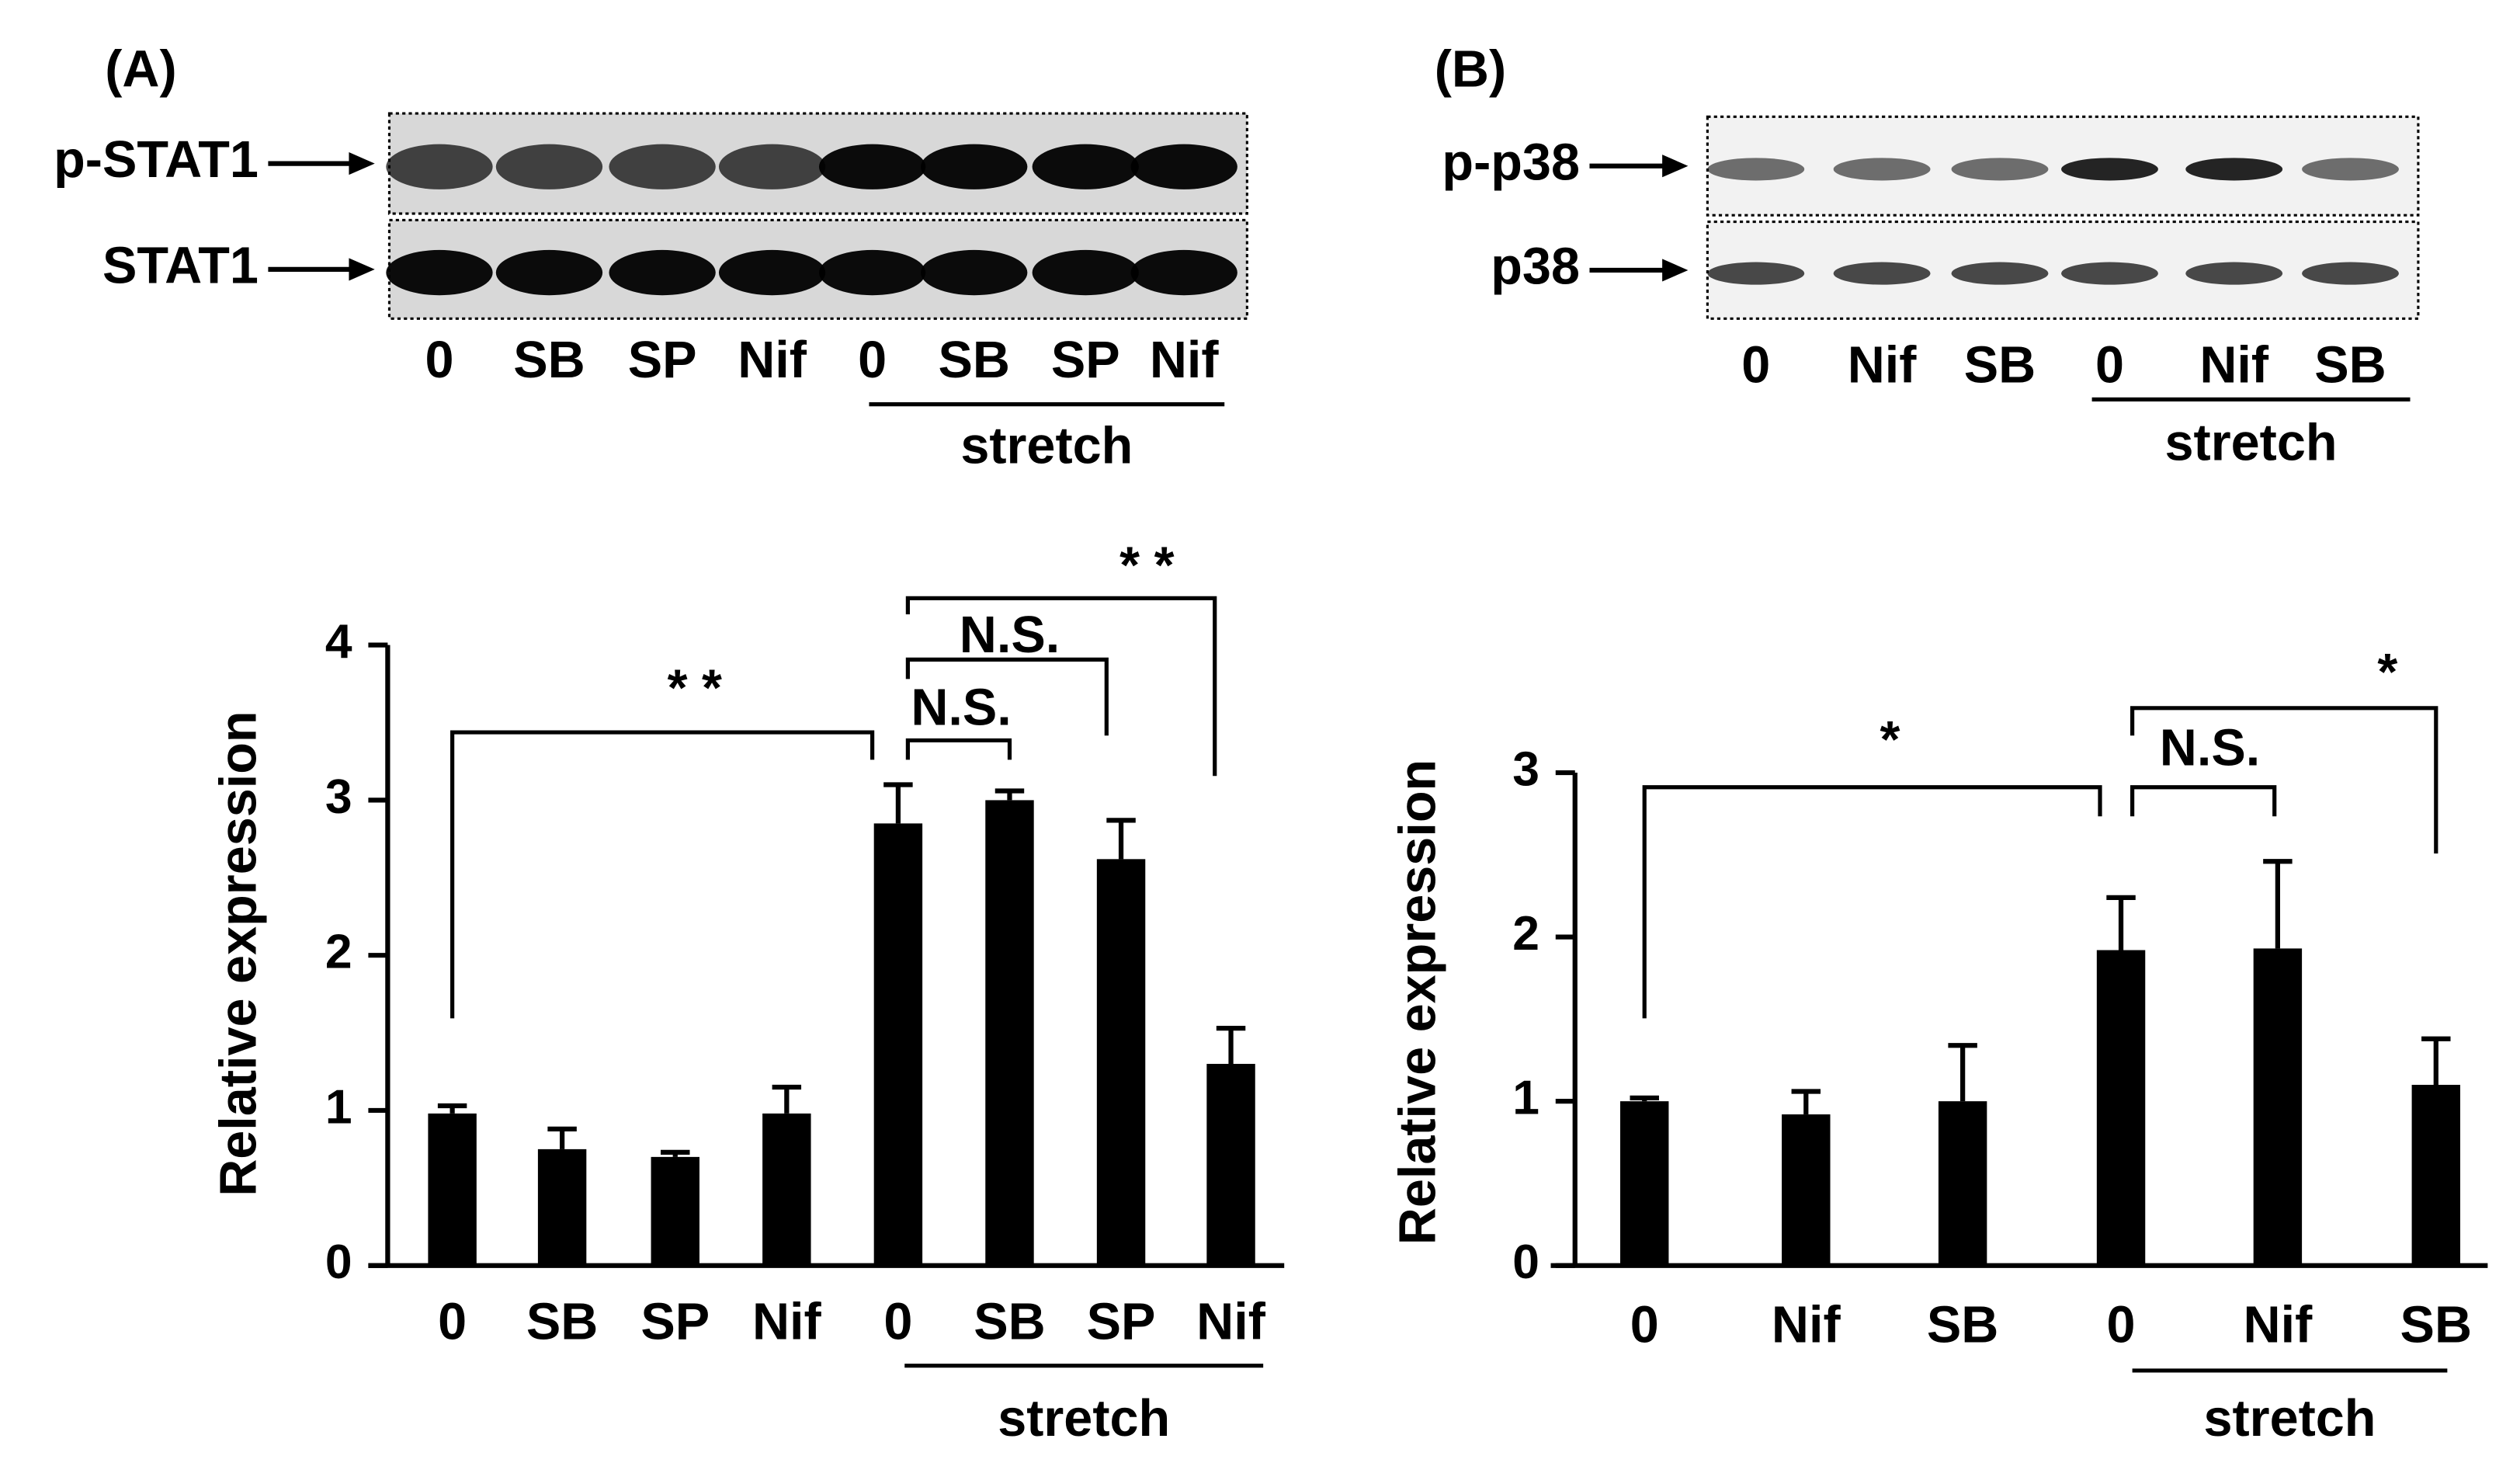 This screenshot has width=2520, height=1463. Describe the element at coordinates (1535, 267) in the screenshot. I see `blot-row-label: p38` at that location.